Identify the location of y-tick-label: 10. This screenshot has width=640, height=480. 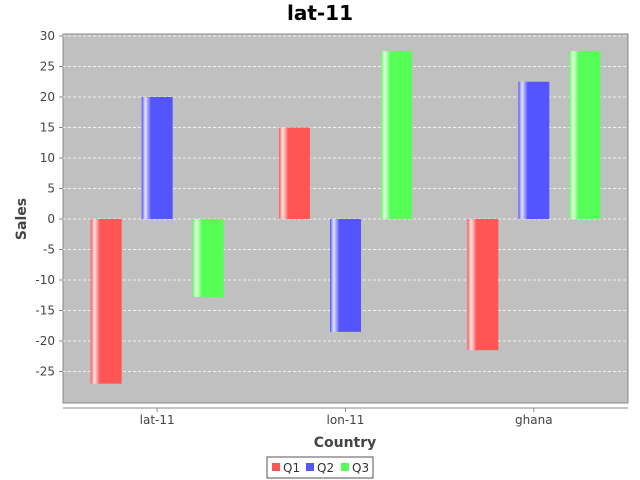
(47, 158).